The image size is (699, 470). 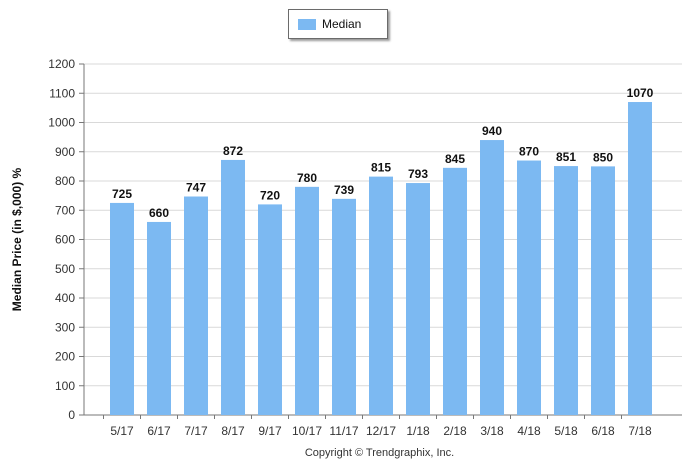 What do you see at coordinates (65, 181) in the screenshot?
I see `y-tick-label: 800` at bounding box center [65, 181].